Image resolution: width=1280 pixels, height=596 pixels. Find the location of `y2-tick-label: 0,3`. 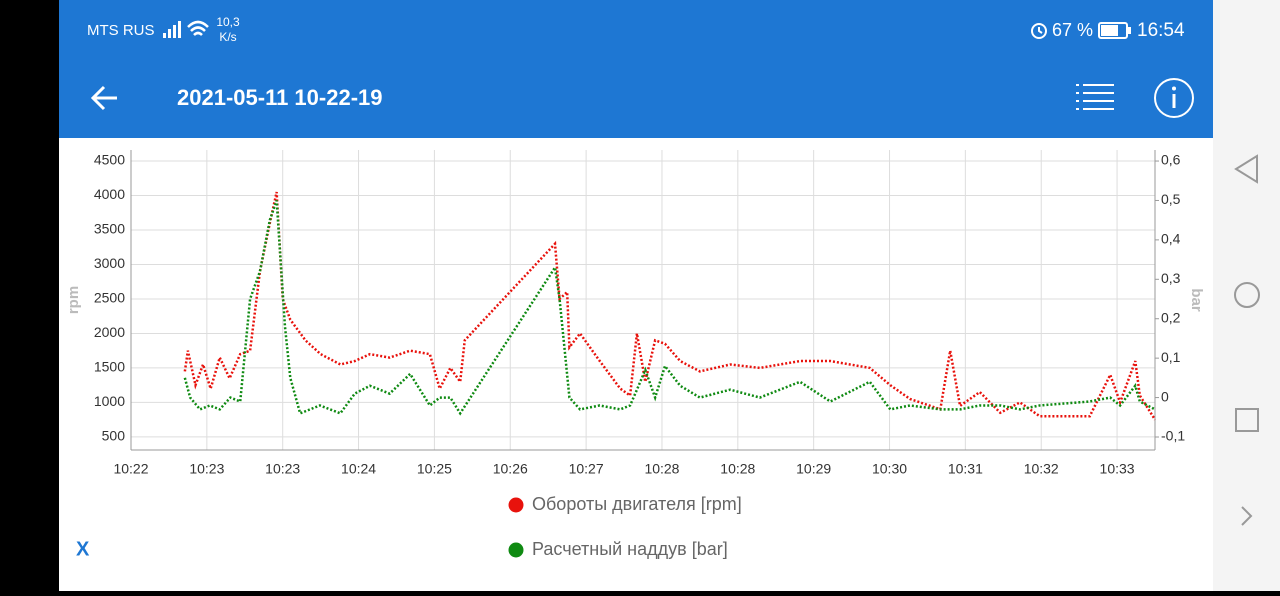

y2-tick-label: 0,3 is located at coordinates (1171, 278).